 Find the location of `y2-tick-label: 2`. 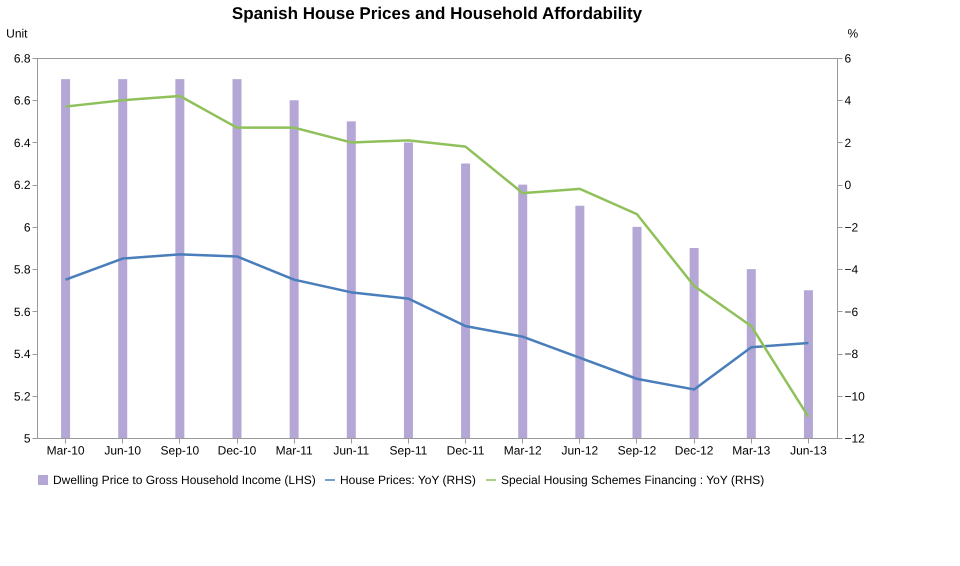

y2-tick-label: 2 is located at coordinates (848, 143).